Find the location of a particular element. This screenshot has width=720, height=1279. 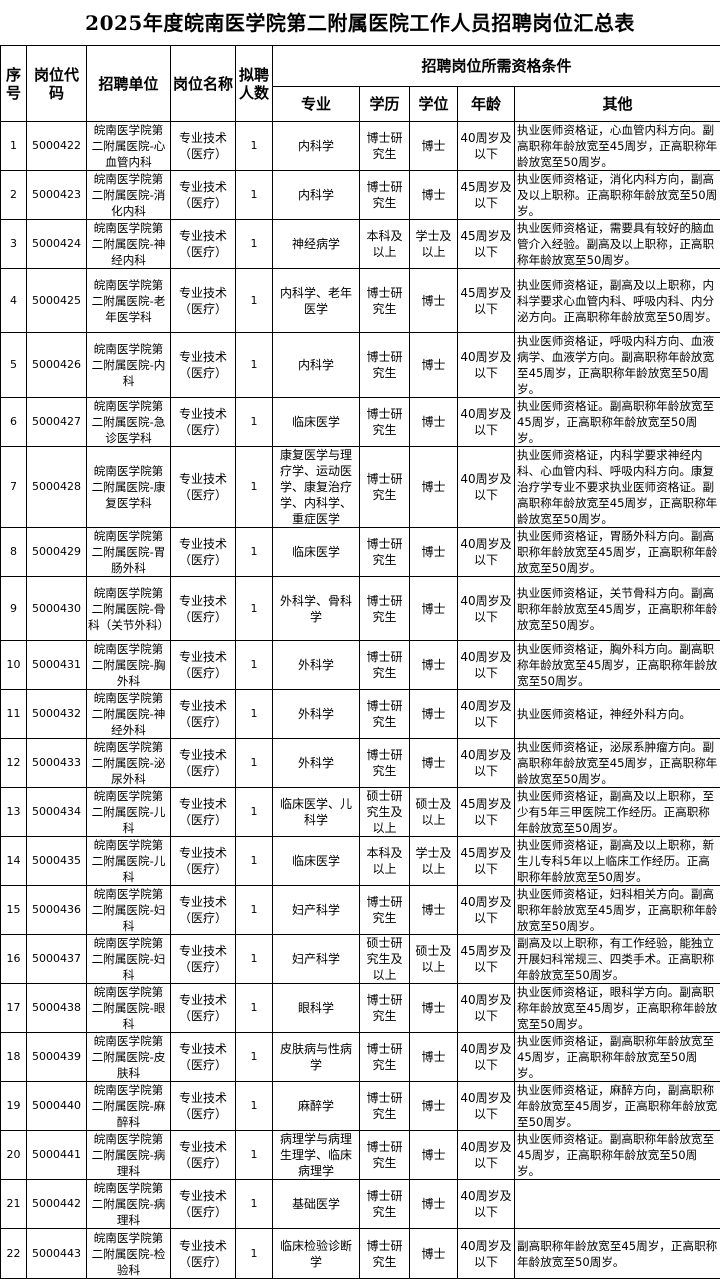

cell-seq: 10 is located at coordinates (14, 665).